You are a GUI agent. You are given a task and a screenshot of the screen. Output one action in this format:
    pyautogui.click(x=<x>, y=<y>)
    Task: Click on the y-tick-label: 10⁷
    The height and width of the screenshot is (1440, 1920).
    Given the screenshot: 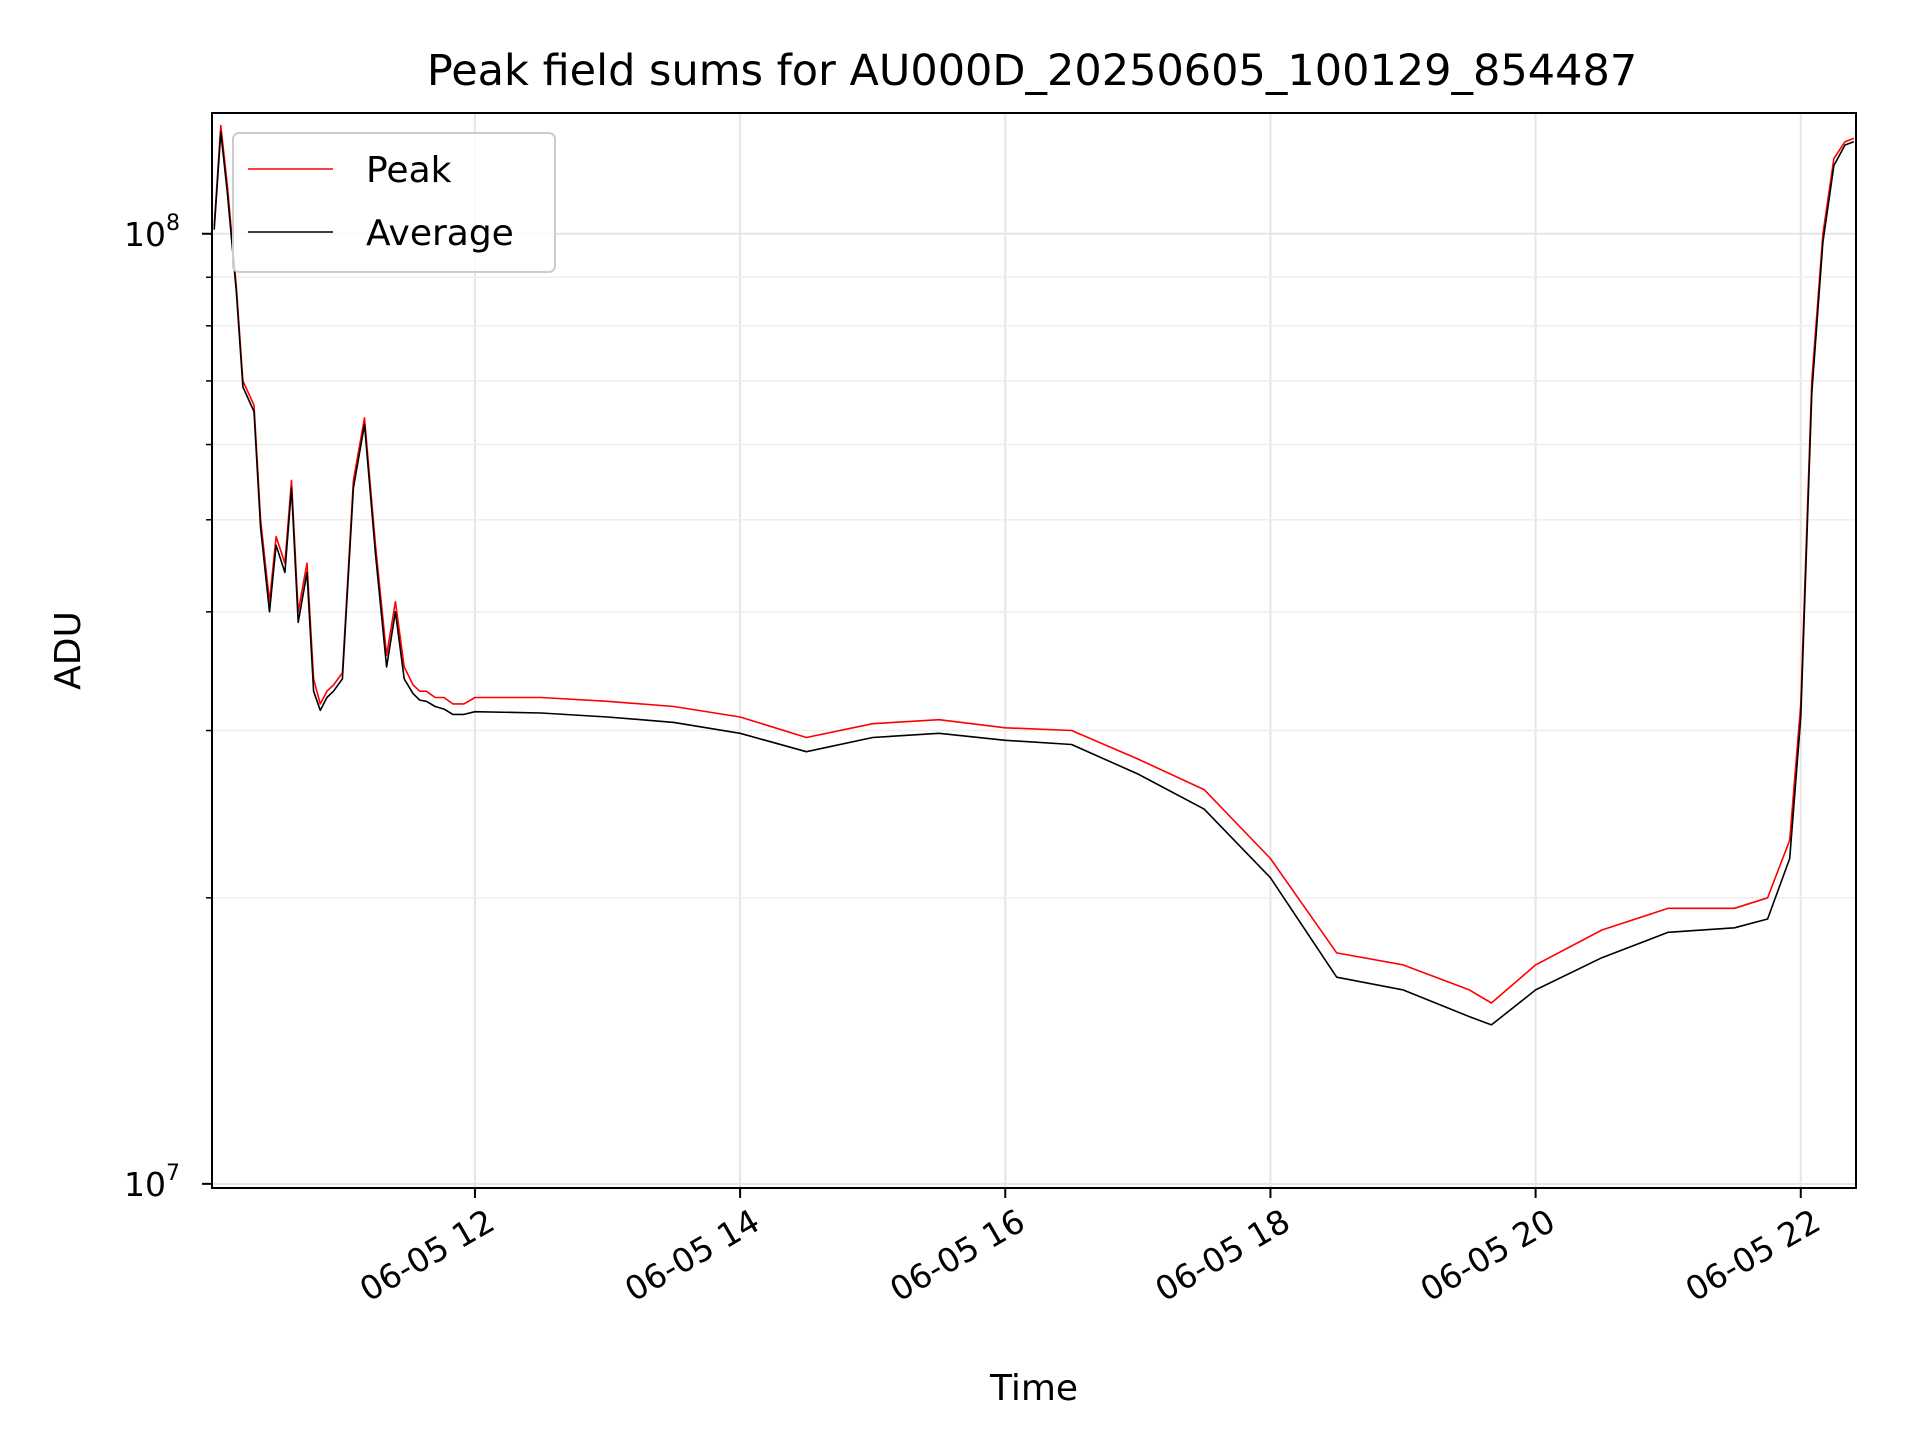 What is the action you would take?
    pyautogui.click(x=152, y=1182)
    